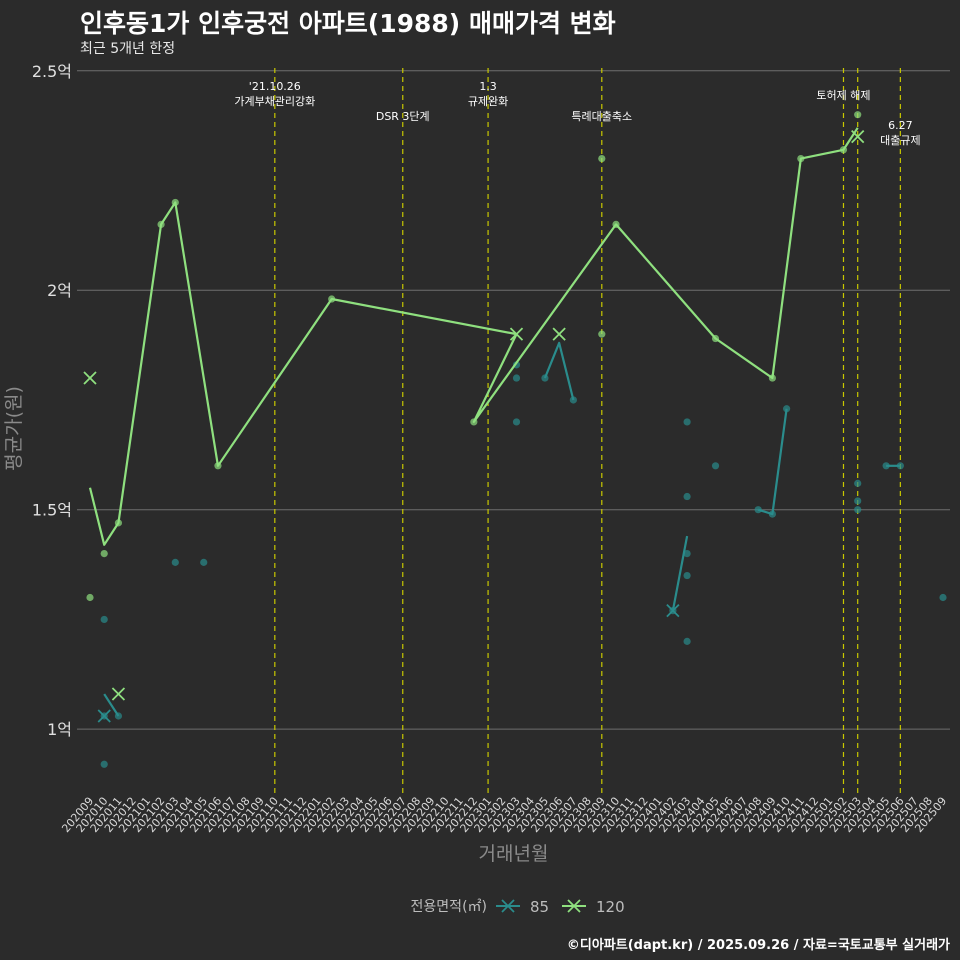 The image size is (960, 960). What do you see at coordinates (128, 49) in the screenshot?
I see `chart-subtitle: 최근 5개년 한정` at bounding box center [128, 49].